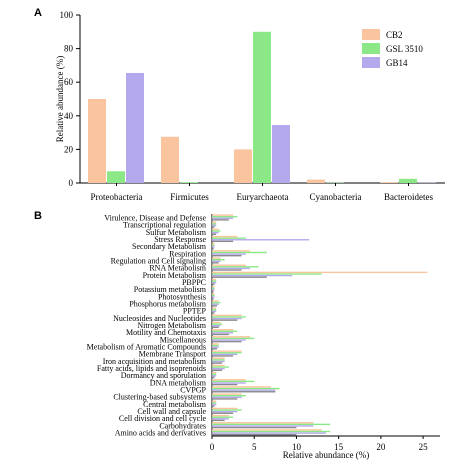 Image resolution: width=474 pixels, height=474 pixels. I want to click on x-axis-label: Relative abundance (%), so click(326, 455).